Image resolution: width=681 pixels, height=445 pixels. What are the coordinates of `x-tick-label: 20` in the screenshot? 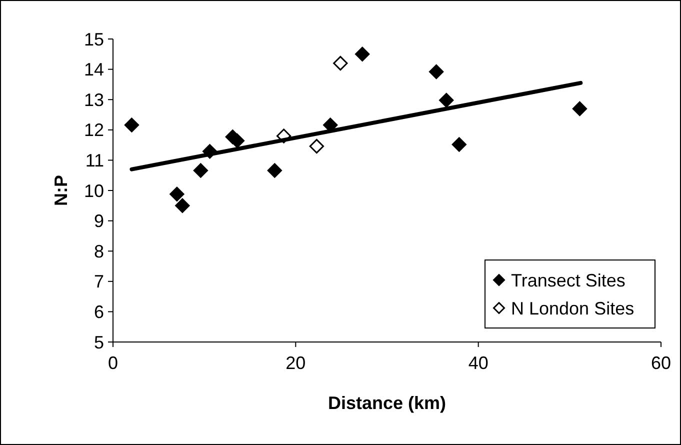 It's located at (296, 363).